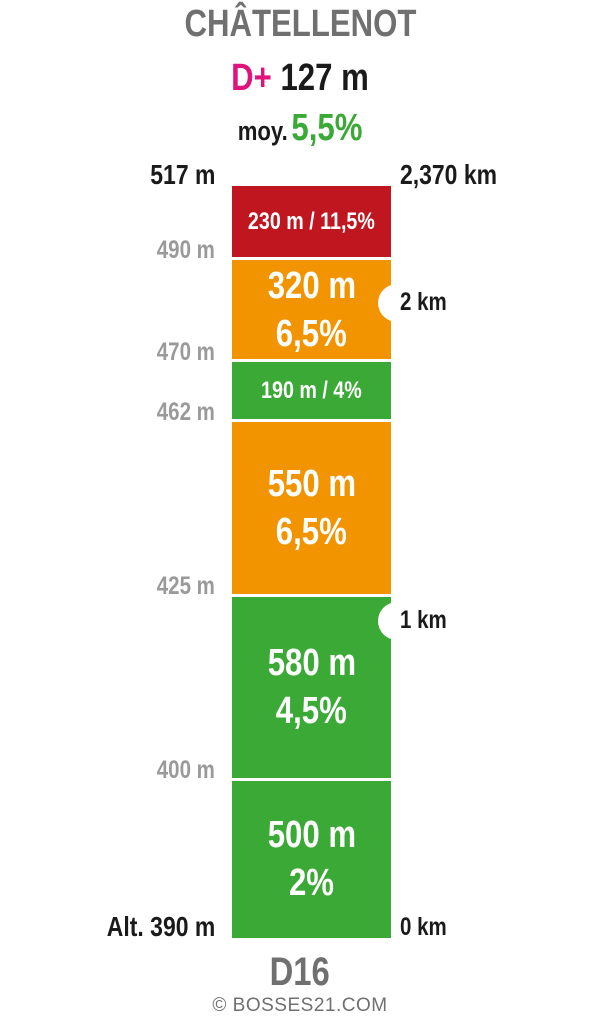  What do you see at coordinates (185, 249) in the screenshot?
I see `altitude-label: 490 m` at bounding box center [185, 249].